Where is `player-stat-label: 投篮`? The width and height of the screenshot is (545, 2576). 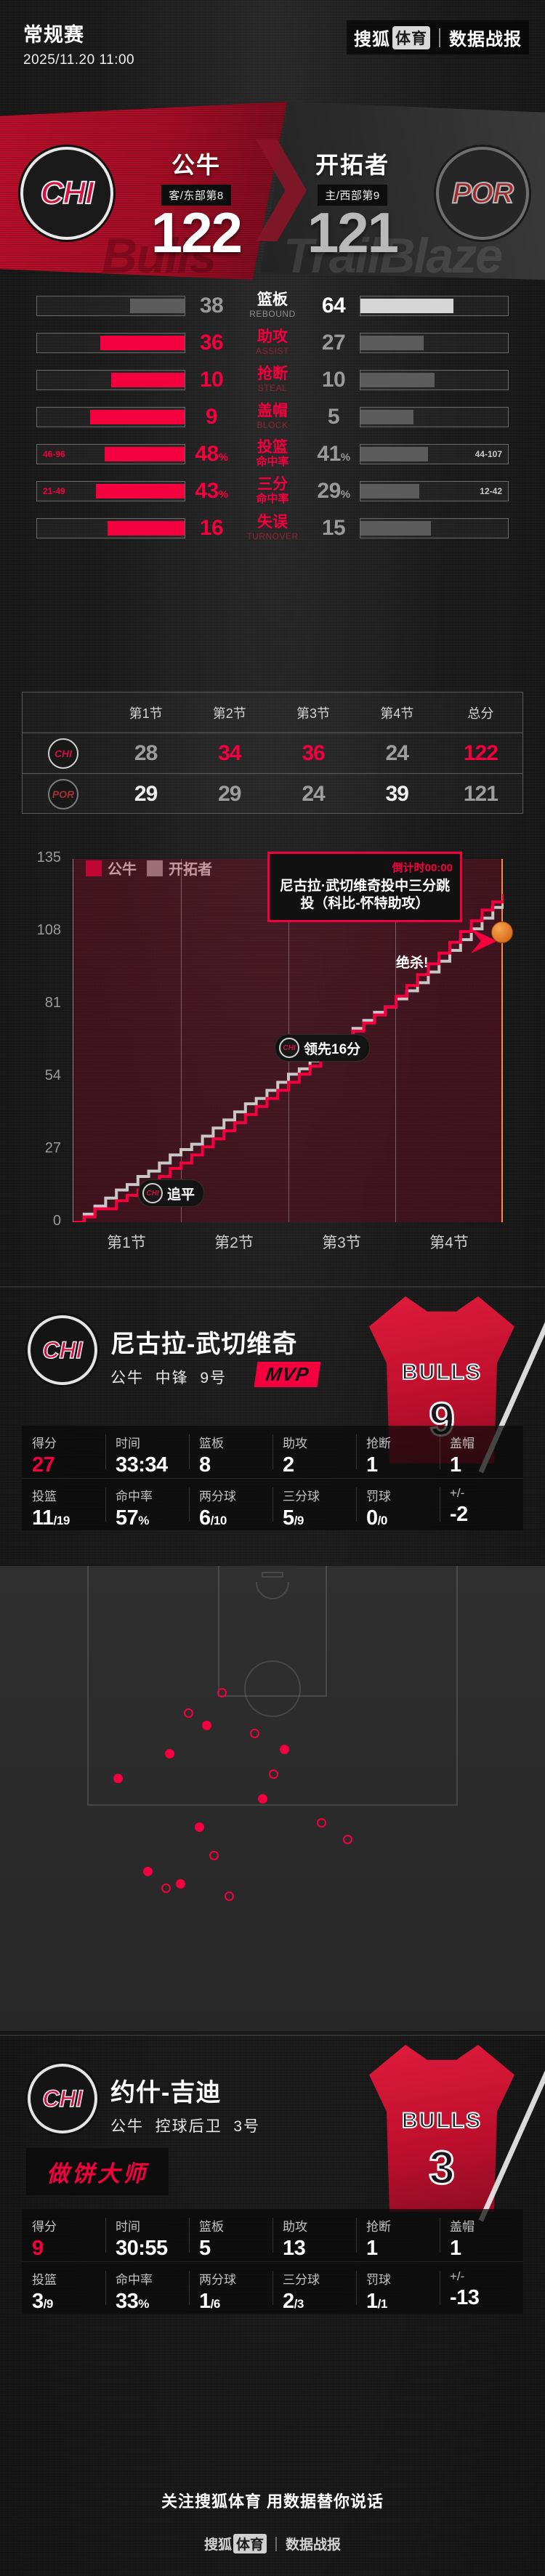
player-stat-label: 投篮 is located at coordinates (44, 2280).